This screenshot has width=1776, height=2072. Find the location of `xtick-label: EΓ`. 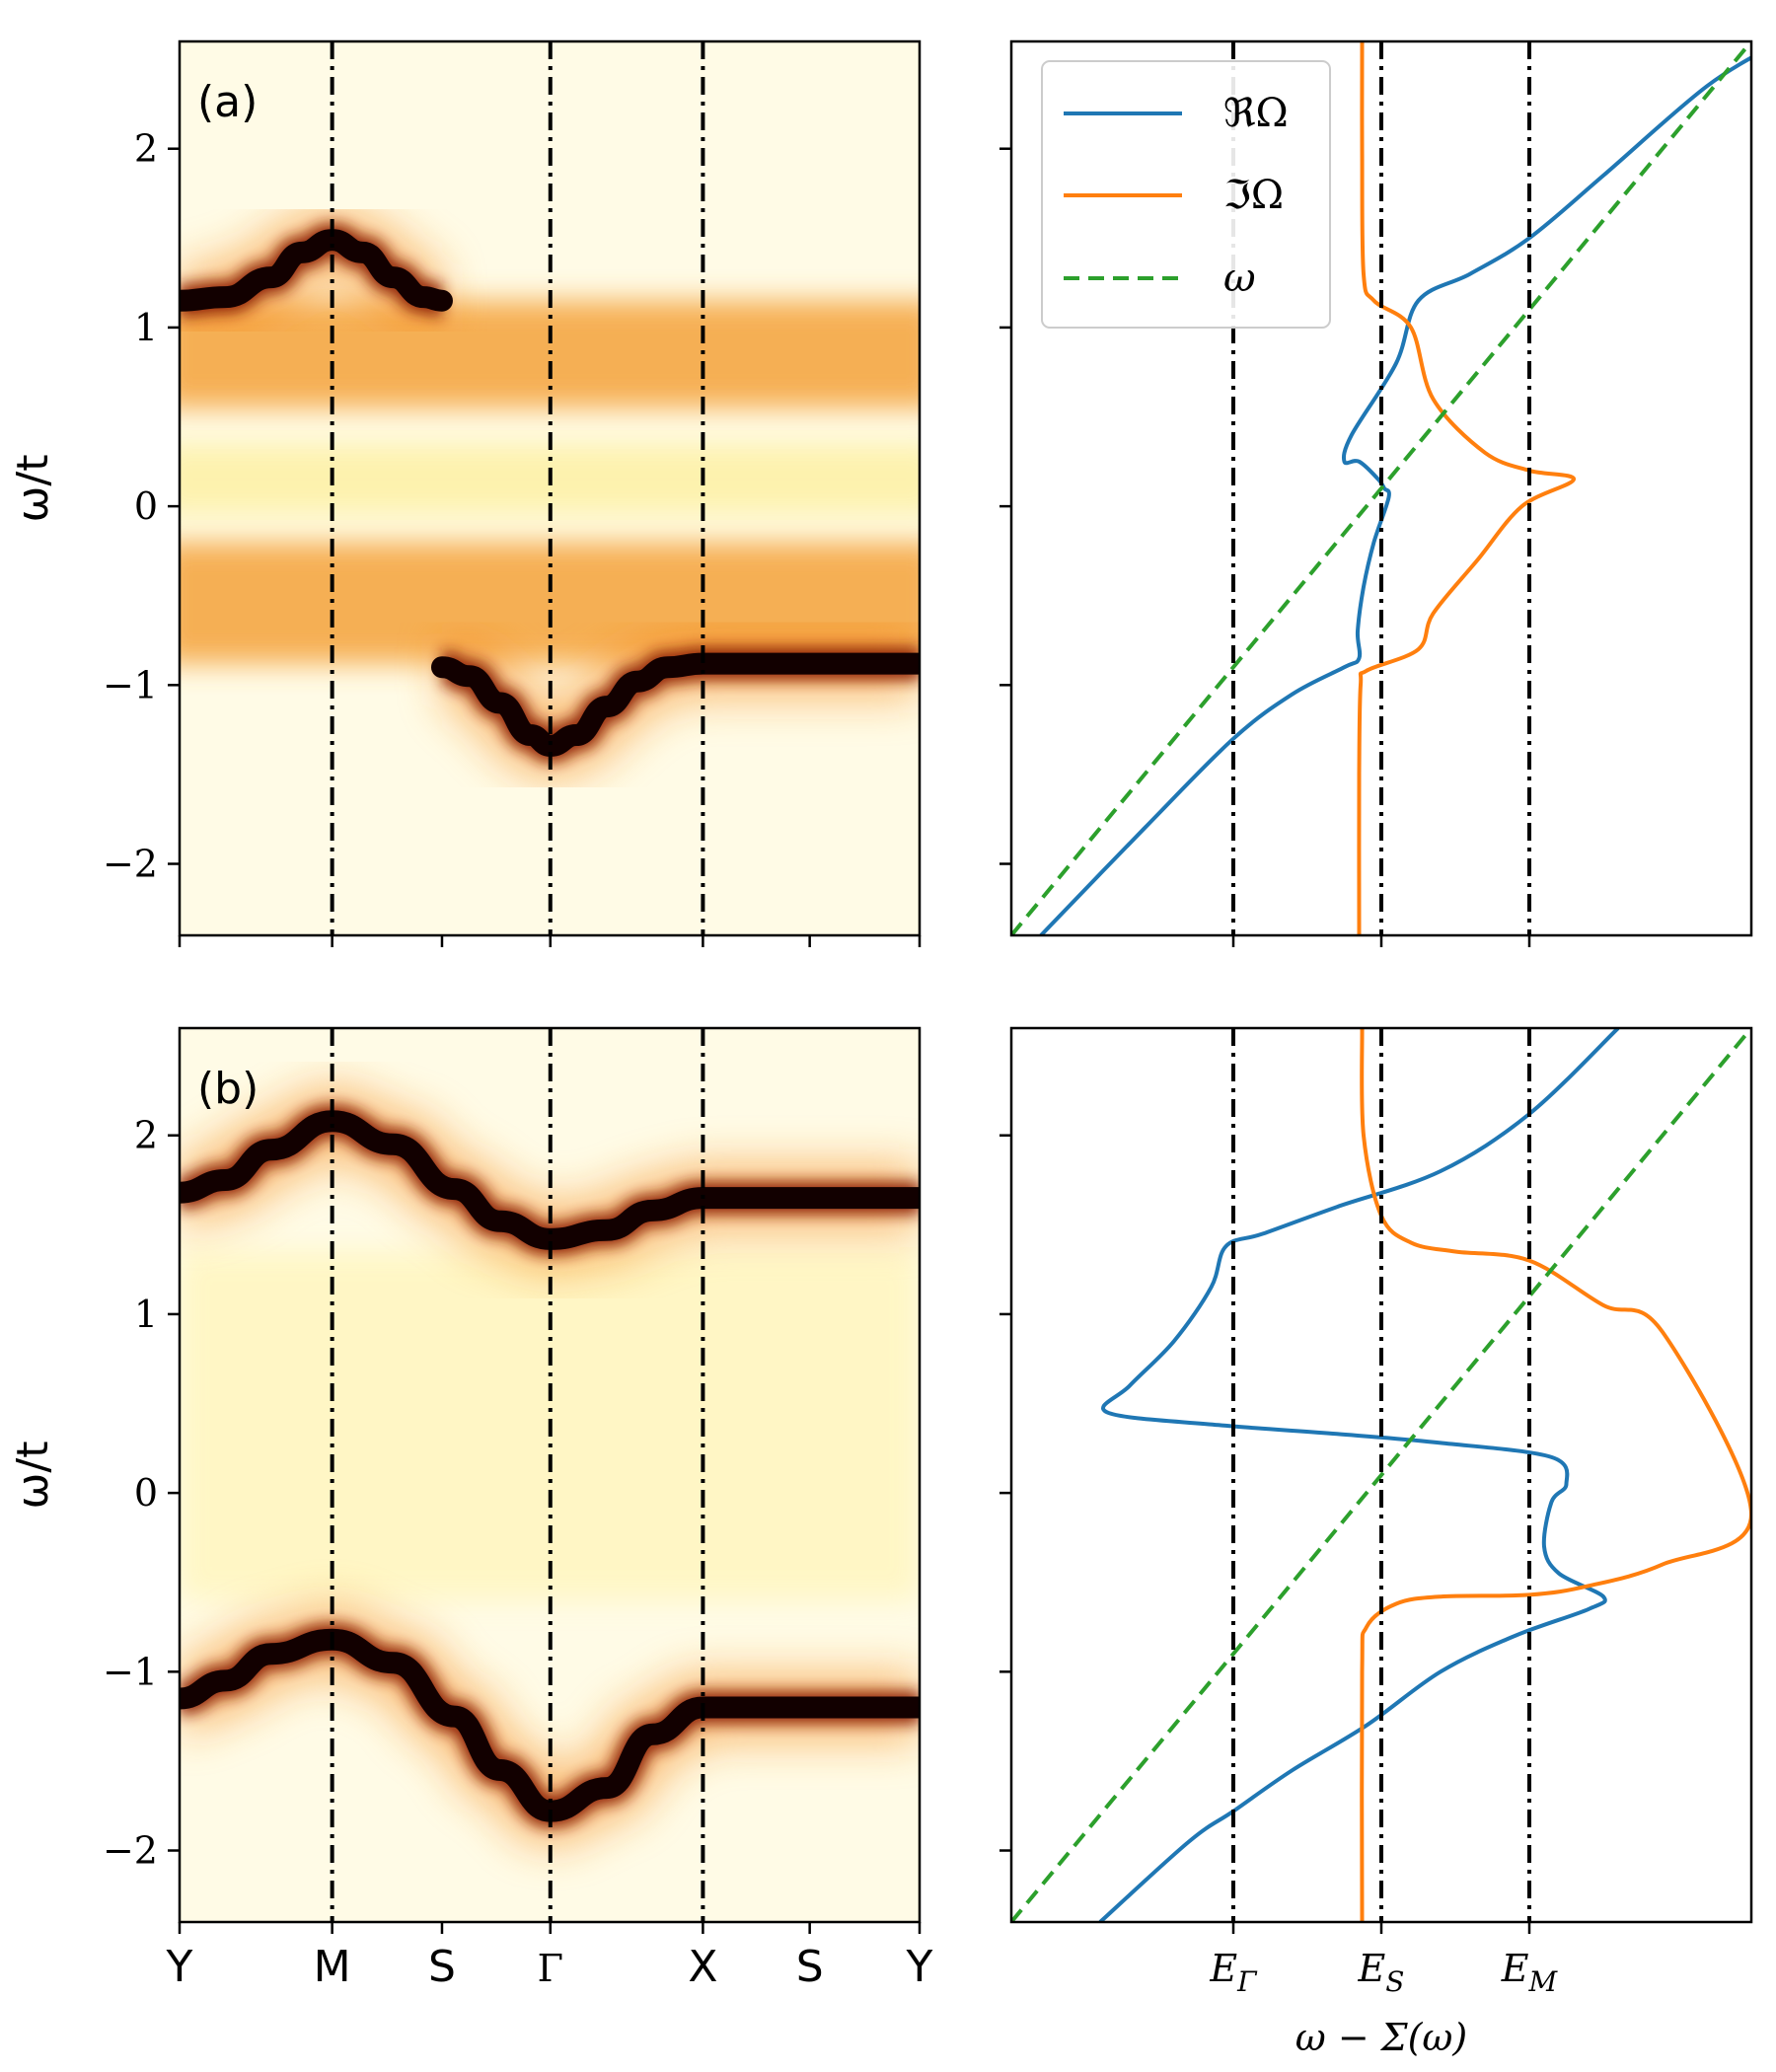

xtick-label: EΓ is located at coordinates (1233, 1973).